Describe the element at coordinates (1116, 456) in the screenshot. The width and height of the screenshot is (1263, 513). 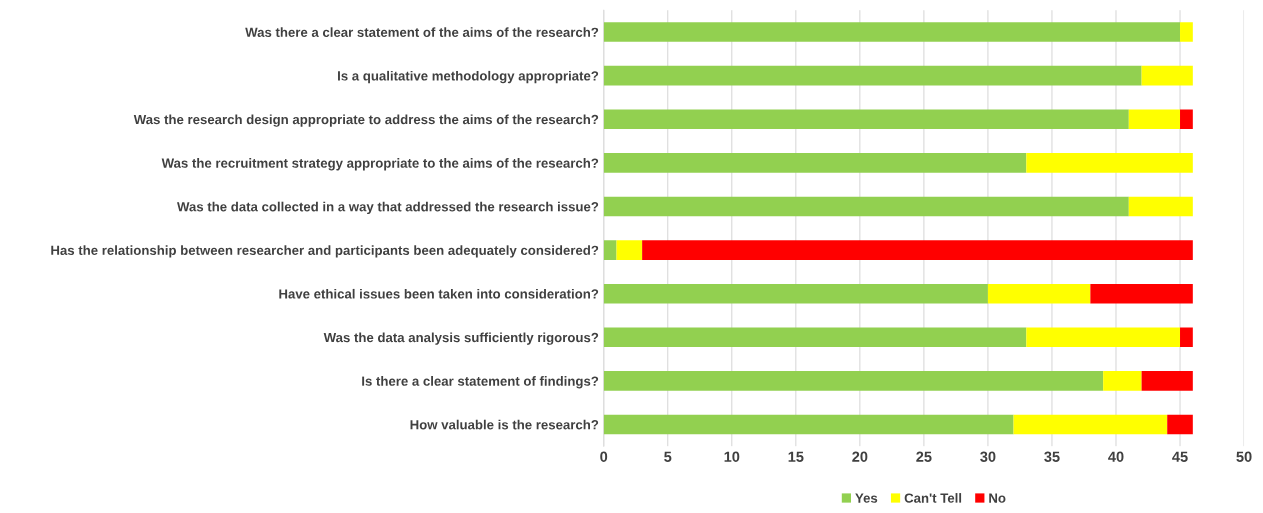
I see `x-tick-label: 40` at that location.